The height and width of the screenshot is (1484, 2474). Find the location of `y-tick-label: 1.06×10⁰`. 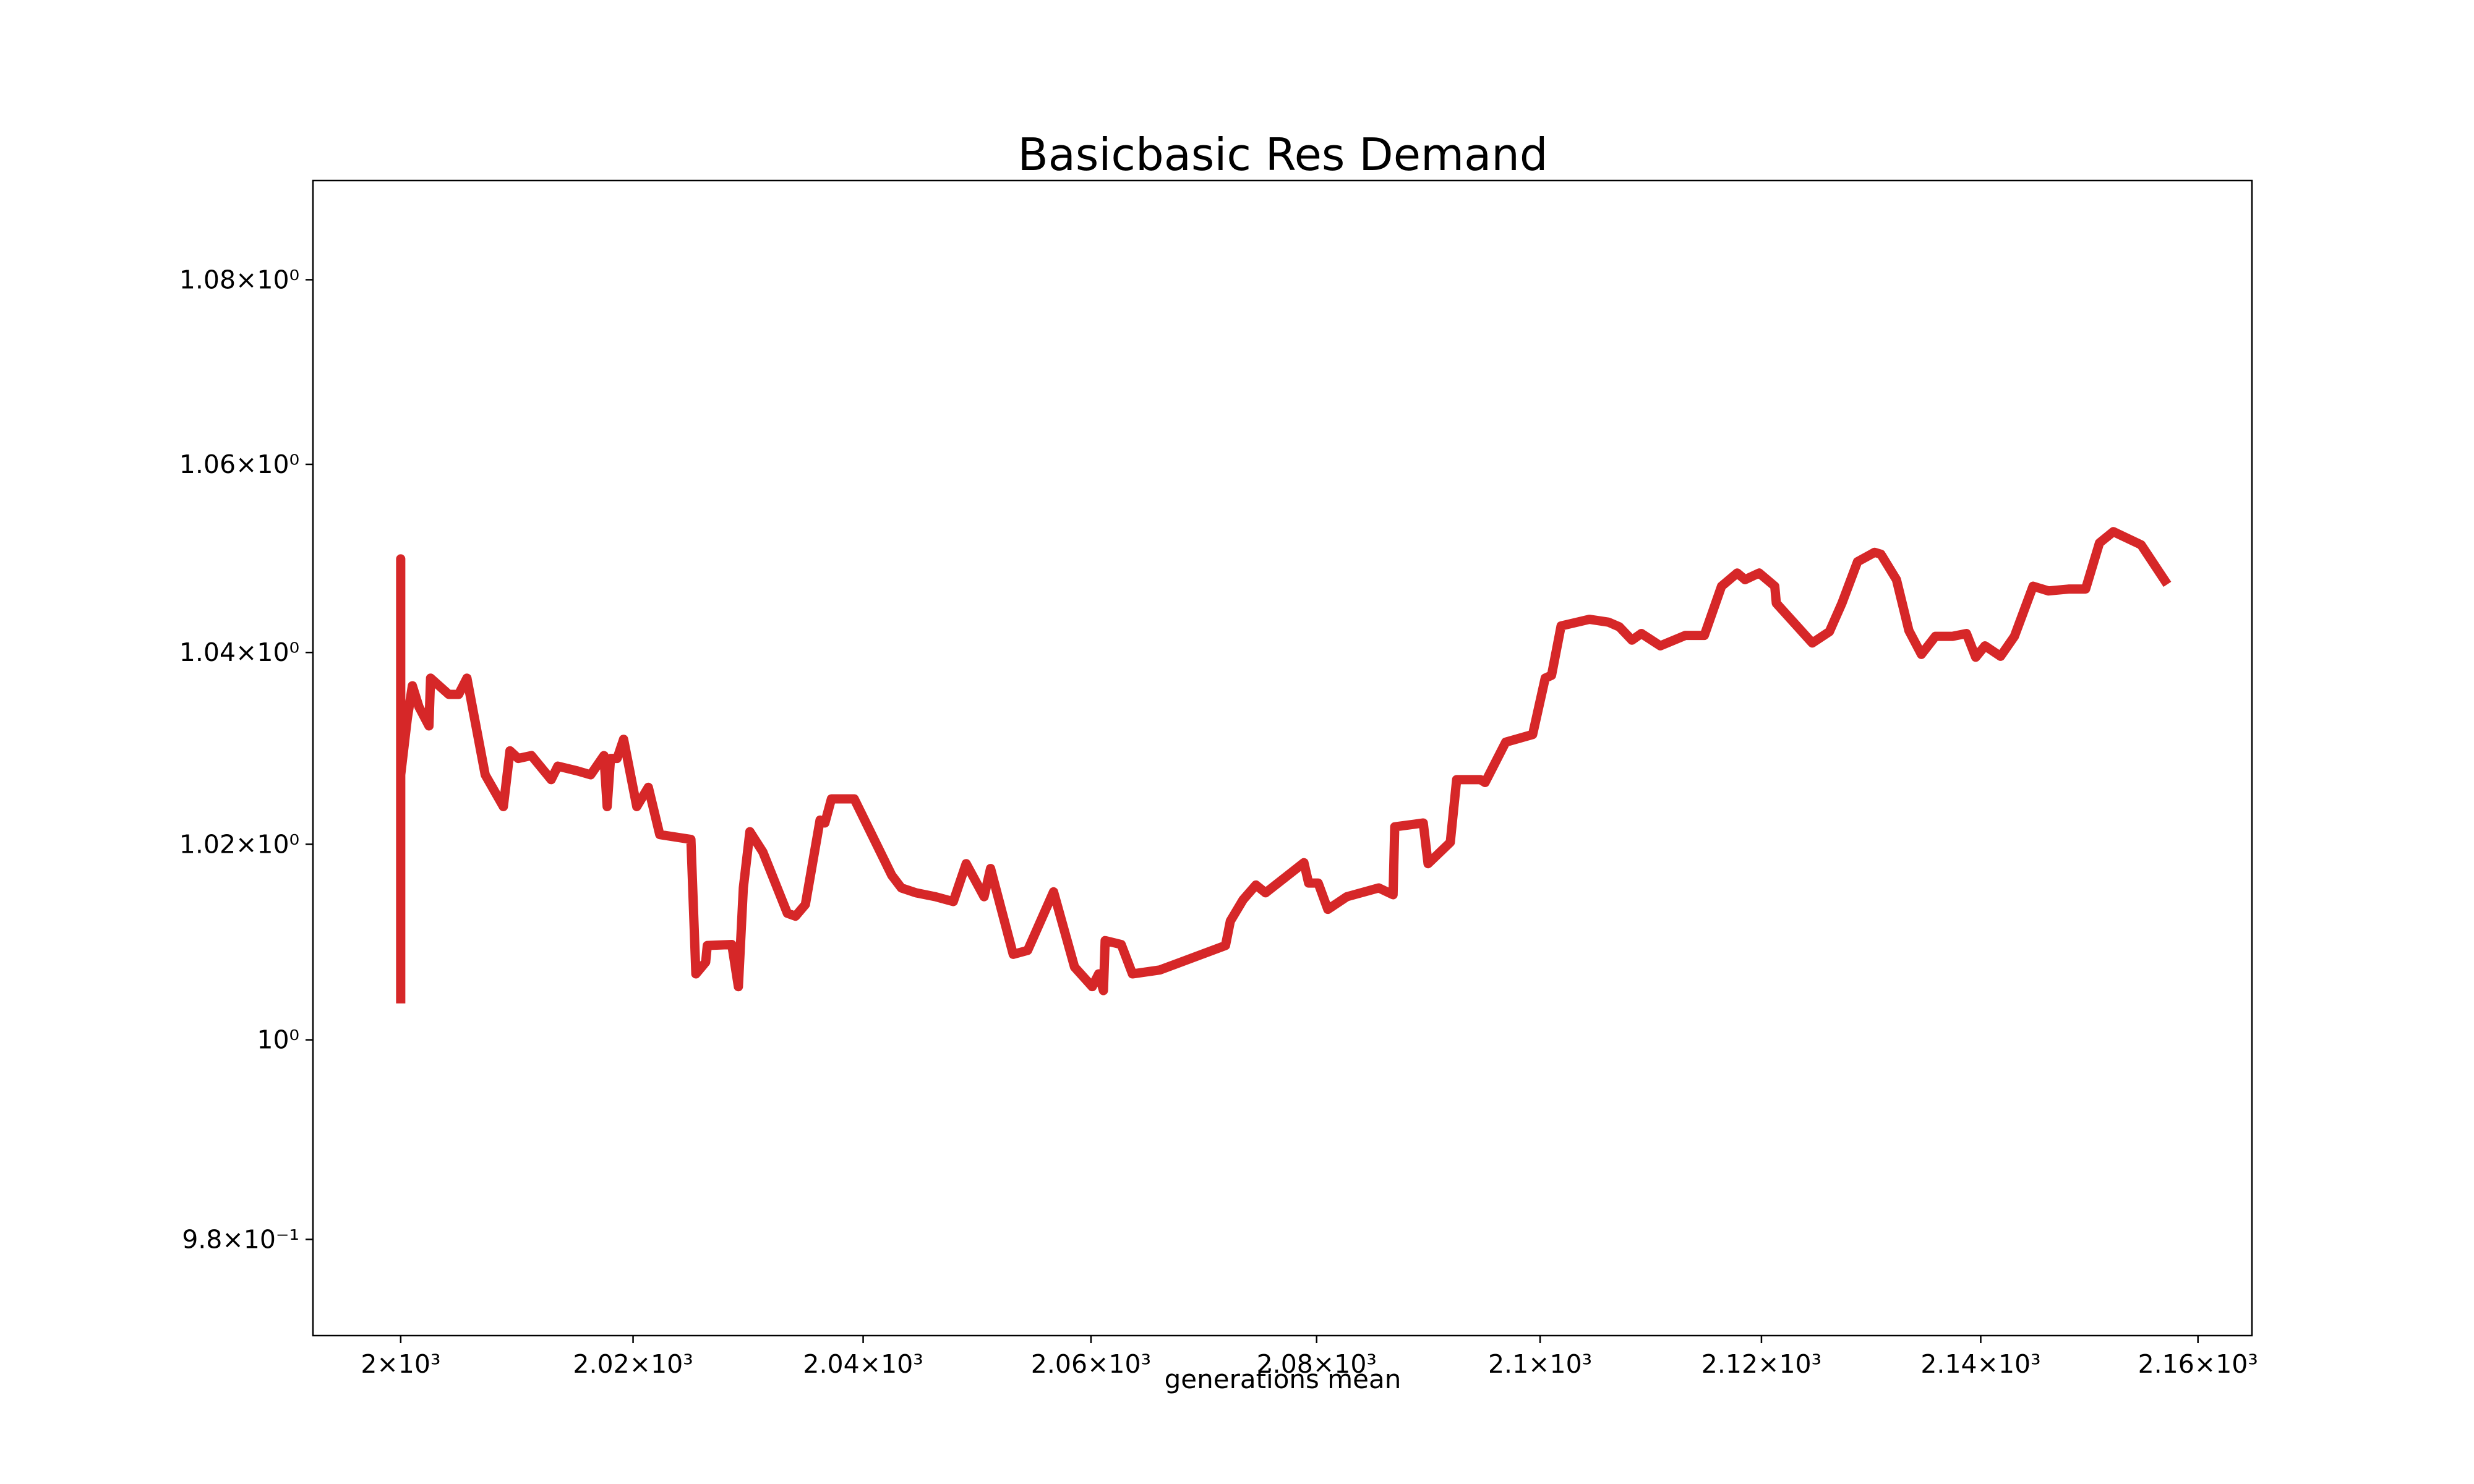

y-tick-label: 1.06×10⁰ is located at coordinates (239, 464).